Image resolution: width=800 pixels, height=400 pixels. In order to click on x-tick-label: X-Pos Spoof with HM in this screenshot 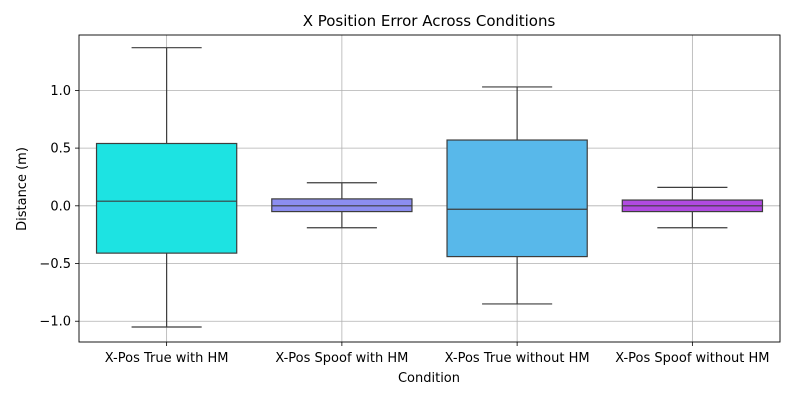, I will do `click(341, 358)`.